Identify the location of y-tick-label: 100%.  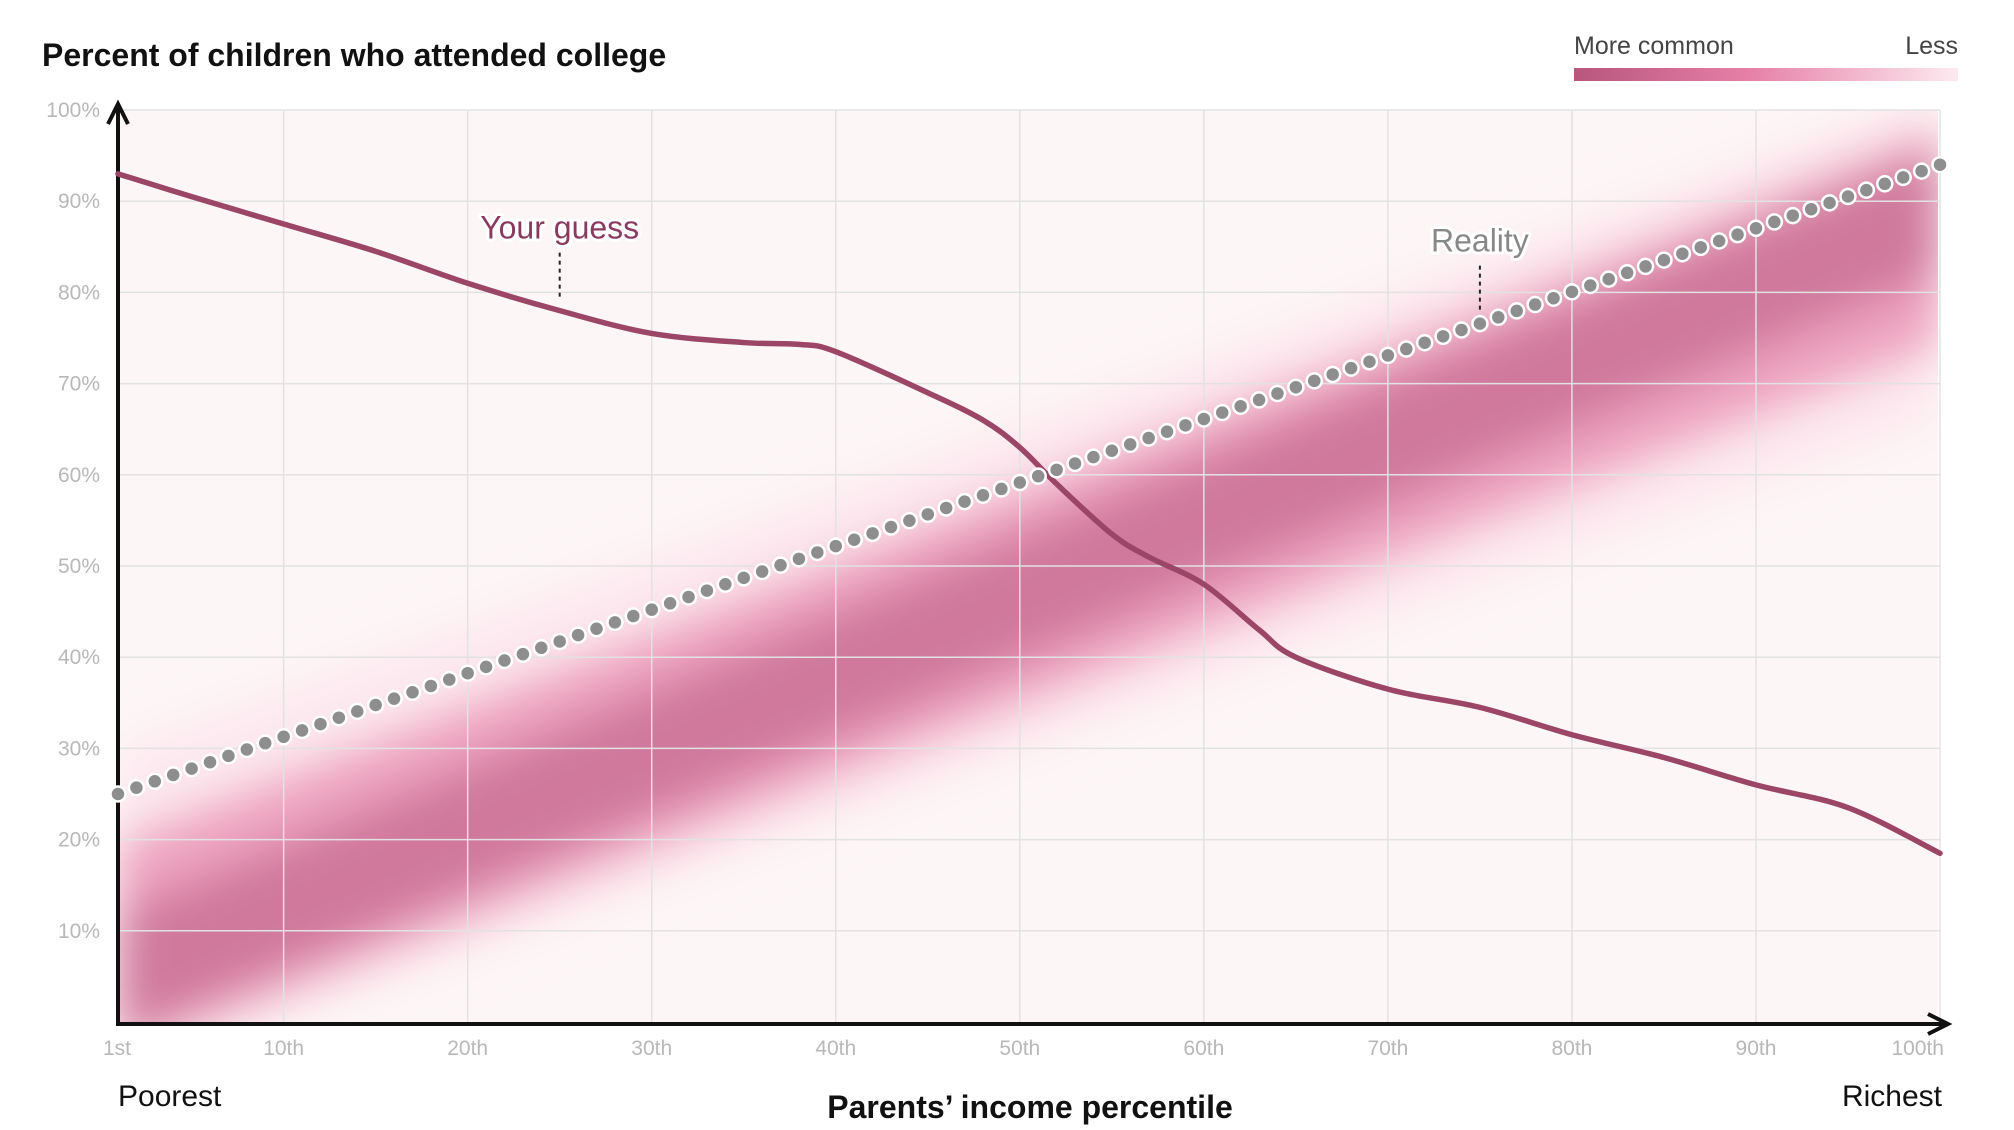
(73, 110).